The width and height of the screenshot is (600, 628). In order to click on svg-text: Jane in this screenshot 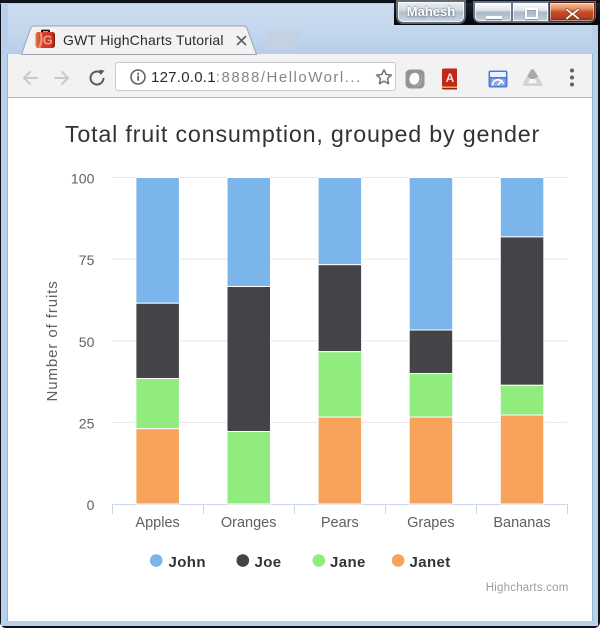, I will do `click(348, 562)`.